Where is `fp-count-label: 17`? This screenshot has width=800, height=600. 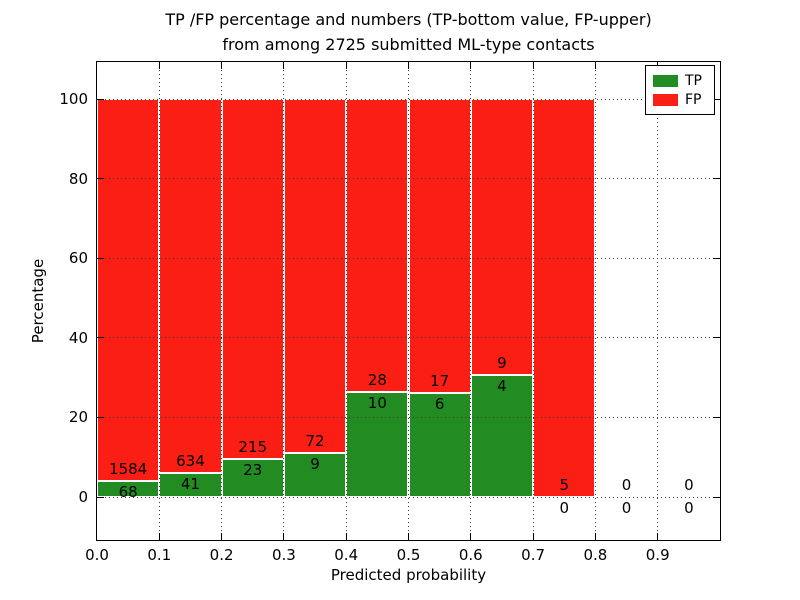
fp-count-label: 17 is located at coordinates (440, 381).